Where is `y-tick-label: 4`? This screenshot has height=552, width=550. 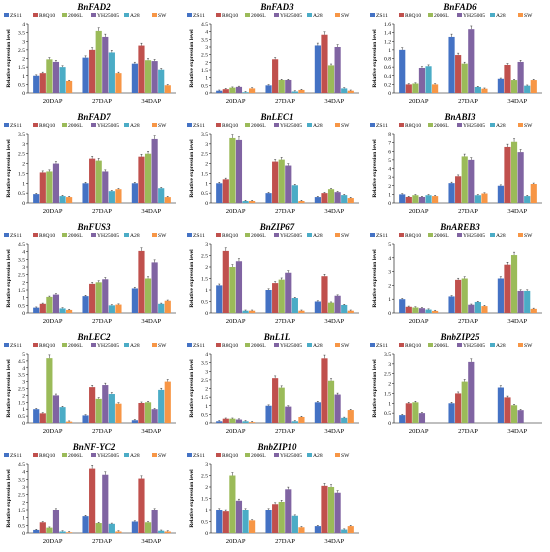
y-tick-label: 4 is located at coordinates (23, 253).